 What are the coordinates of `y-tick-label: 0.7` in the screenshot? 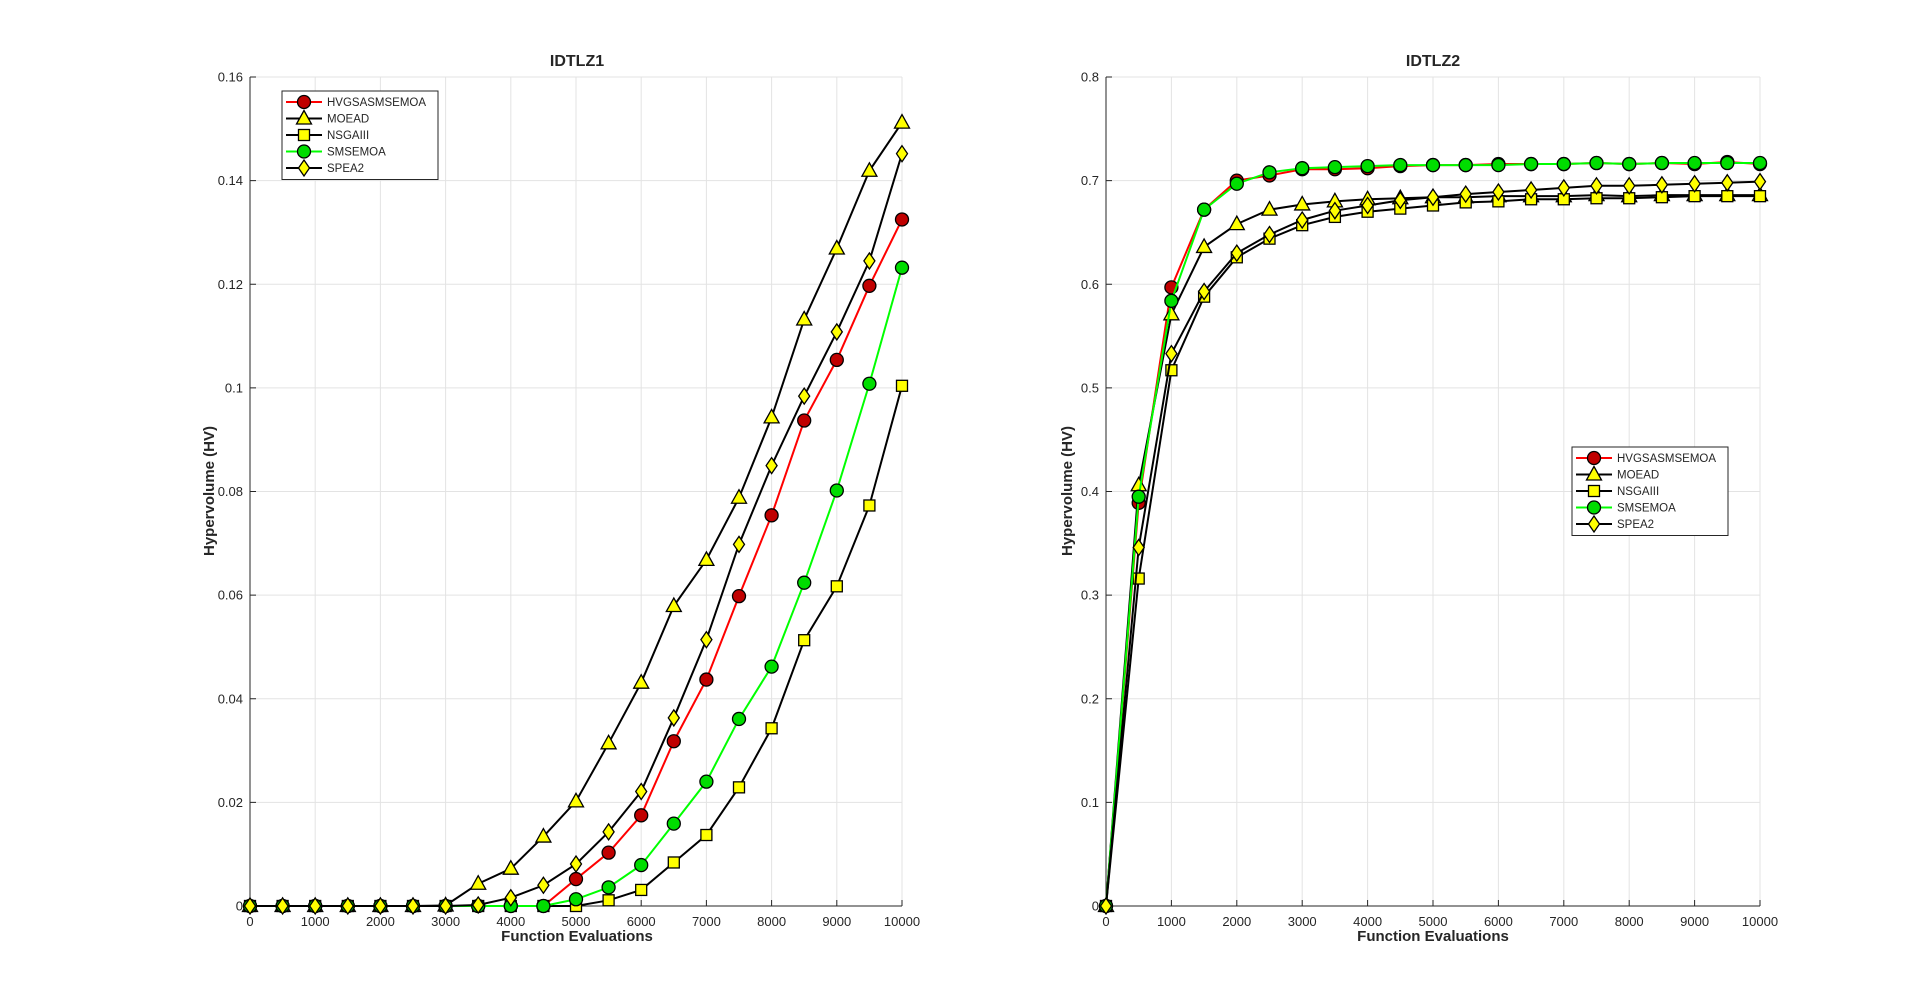 It's located at (1090, 180).